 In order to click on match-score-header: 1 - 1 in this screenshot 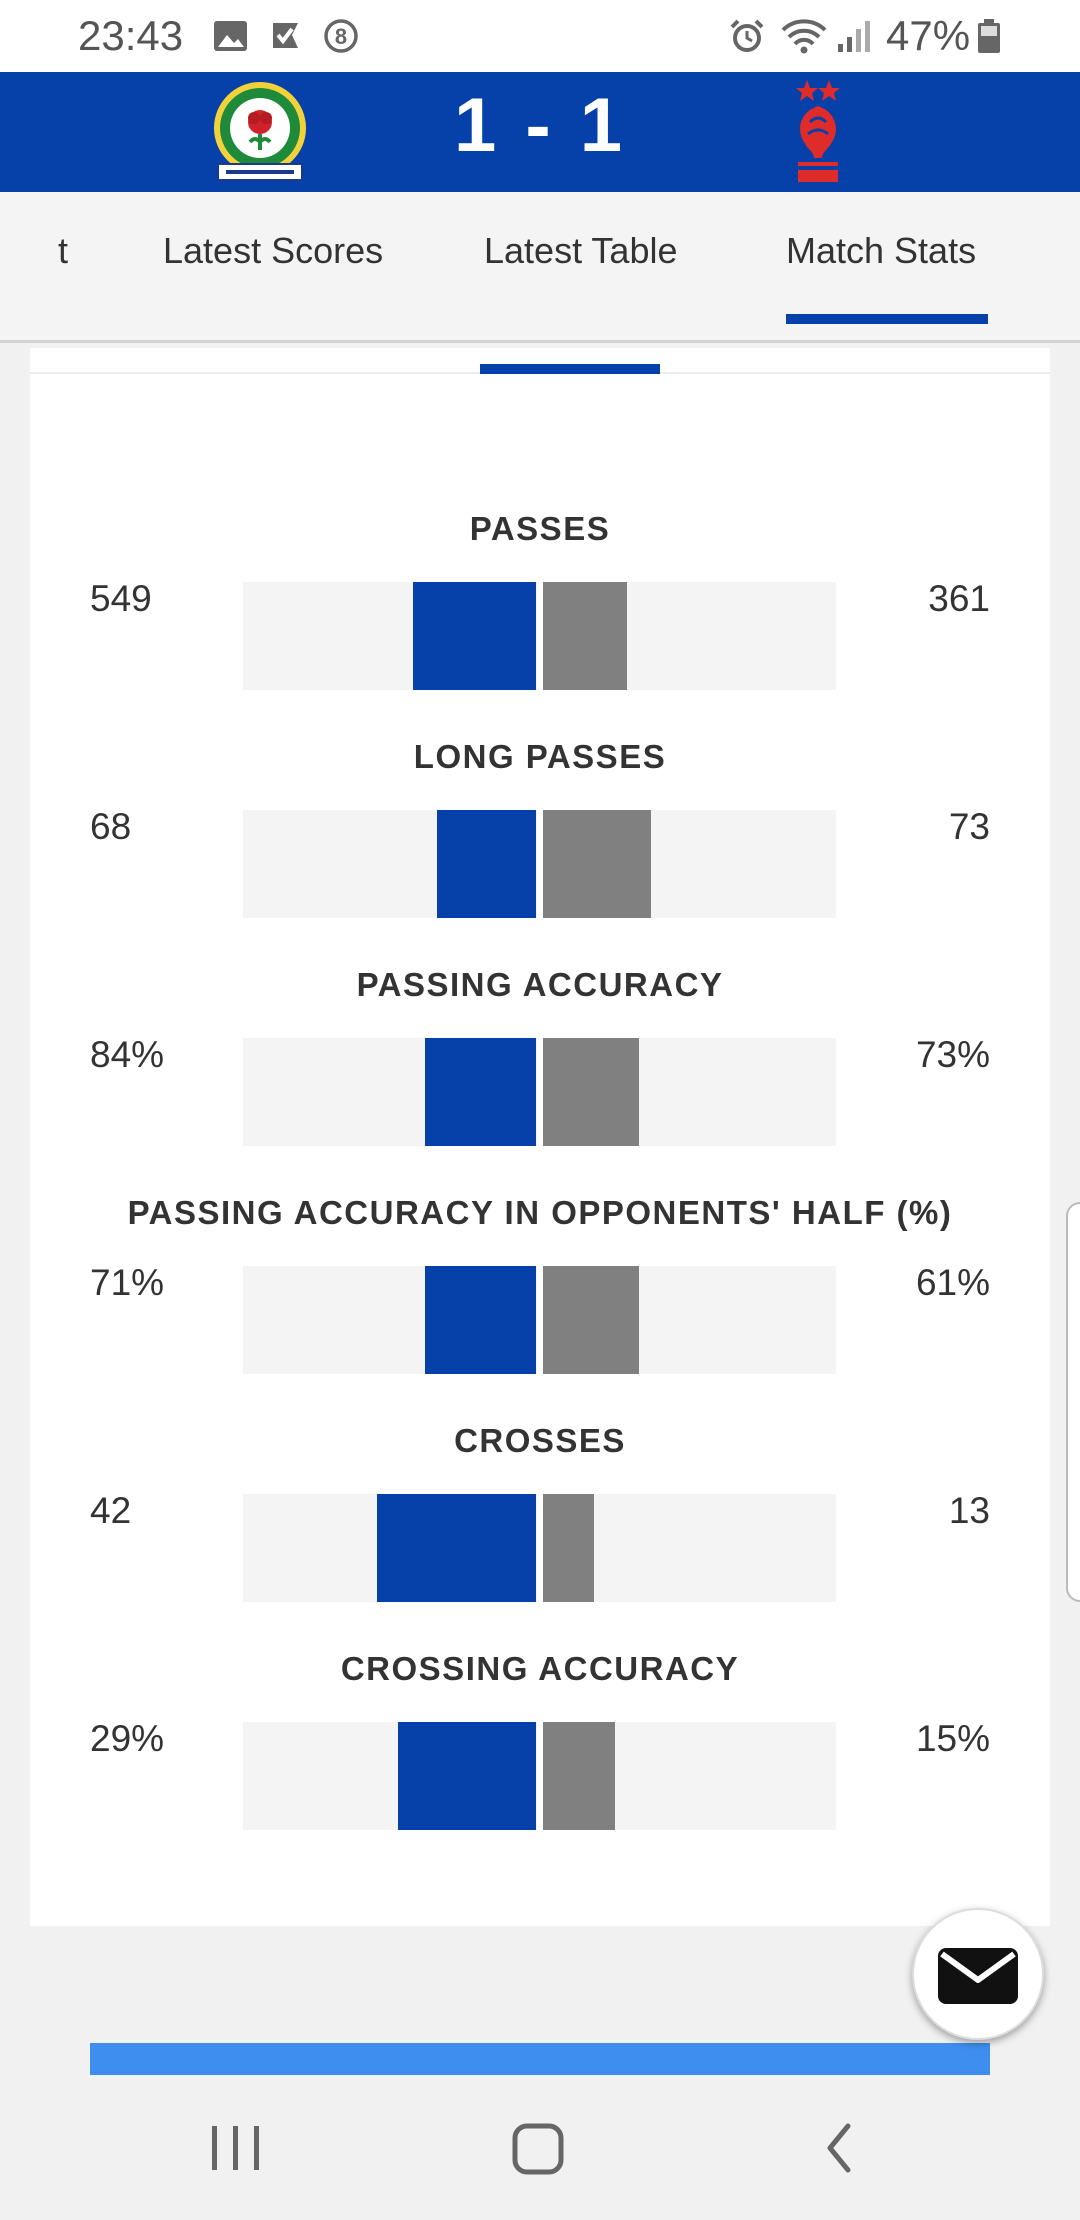, I will do `click(540, 132)`.